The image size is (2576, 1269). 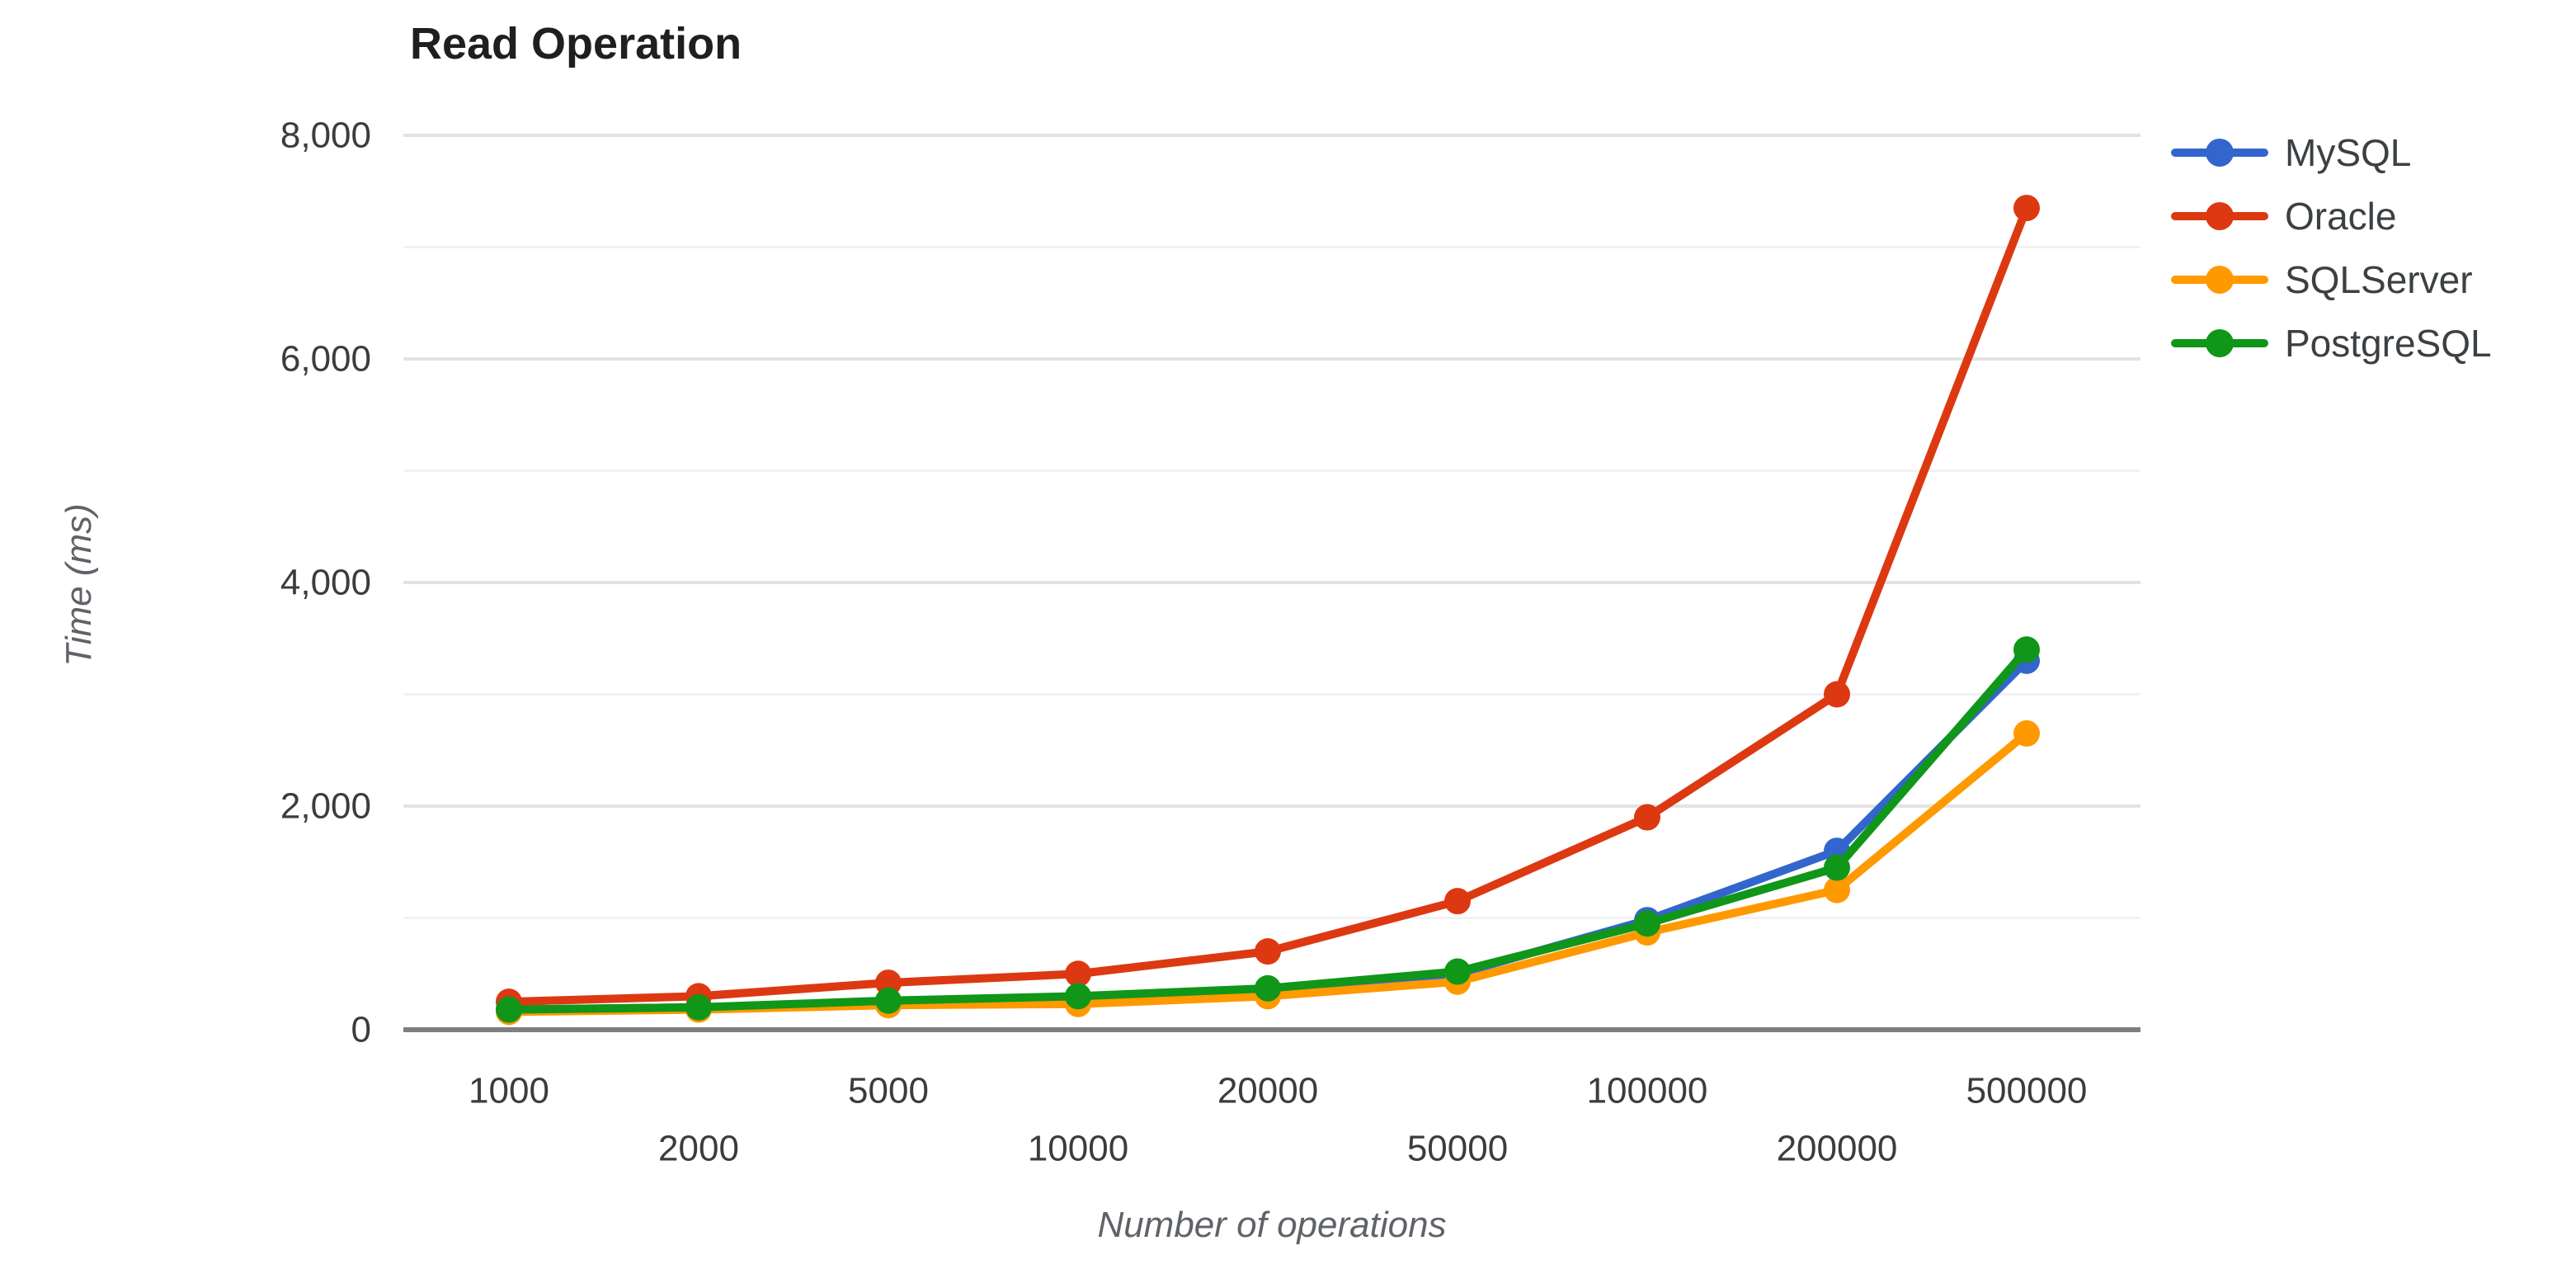 I want to click on data-point-postgresql-2000, so click(x=698, y=1007).